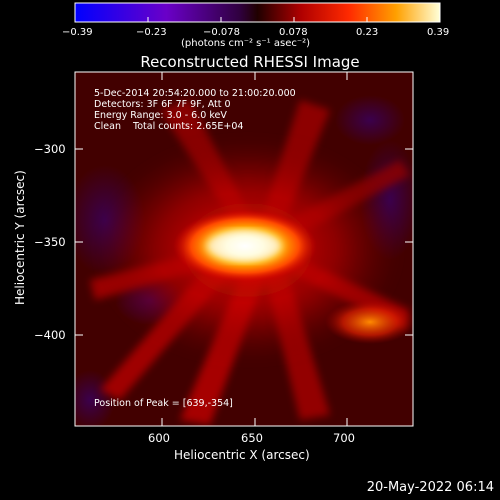  Describe the element at coordinates (367, 32) in the screenshot. I see `colorbar-tick-label: 0.23` at that location.